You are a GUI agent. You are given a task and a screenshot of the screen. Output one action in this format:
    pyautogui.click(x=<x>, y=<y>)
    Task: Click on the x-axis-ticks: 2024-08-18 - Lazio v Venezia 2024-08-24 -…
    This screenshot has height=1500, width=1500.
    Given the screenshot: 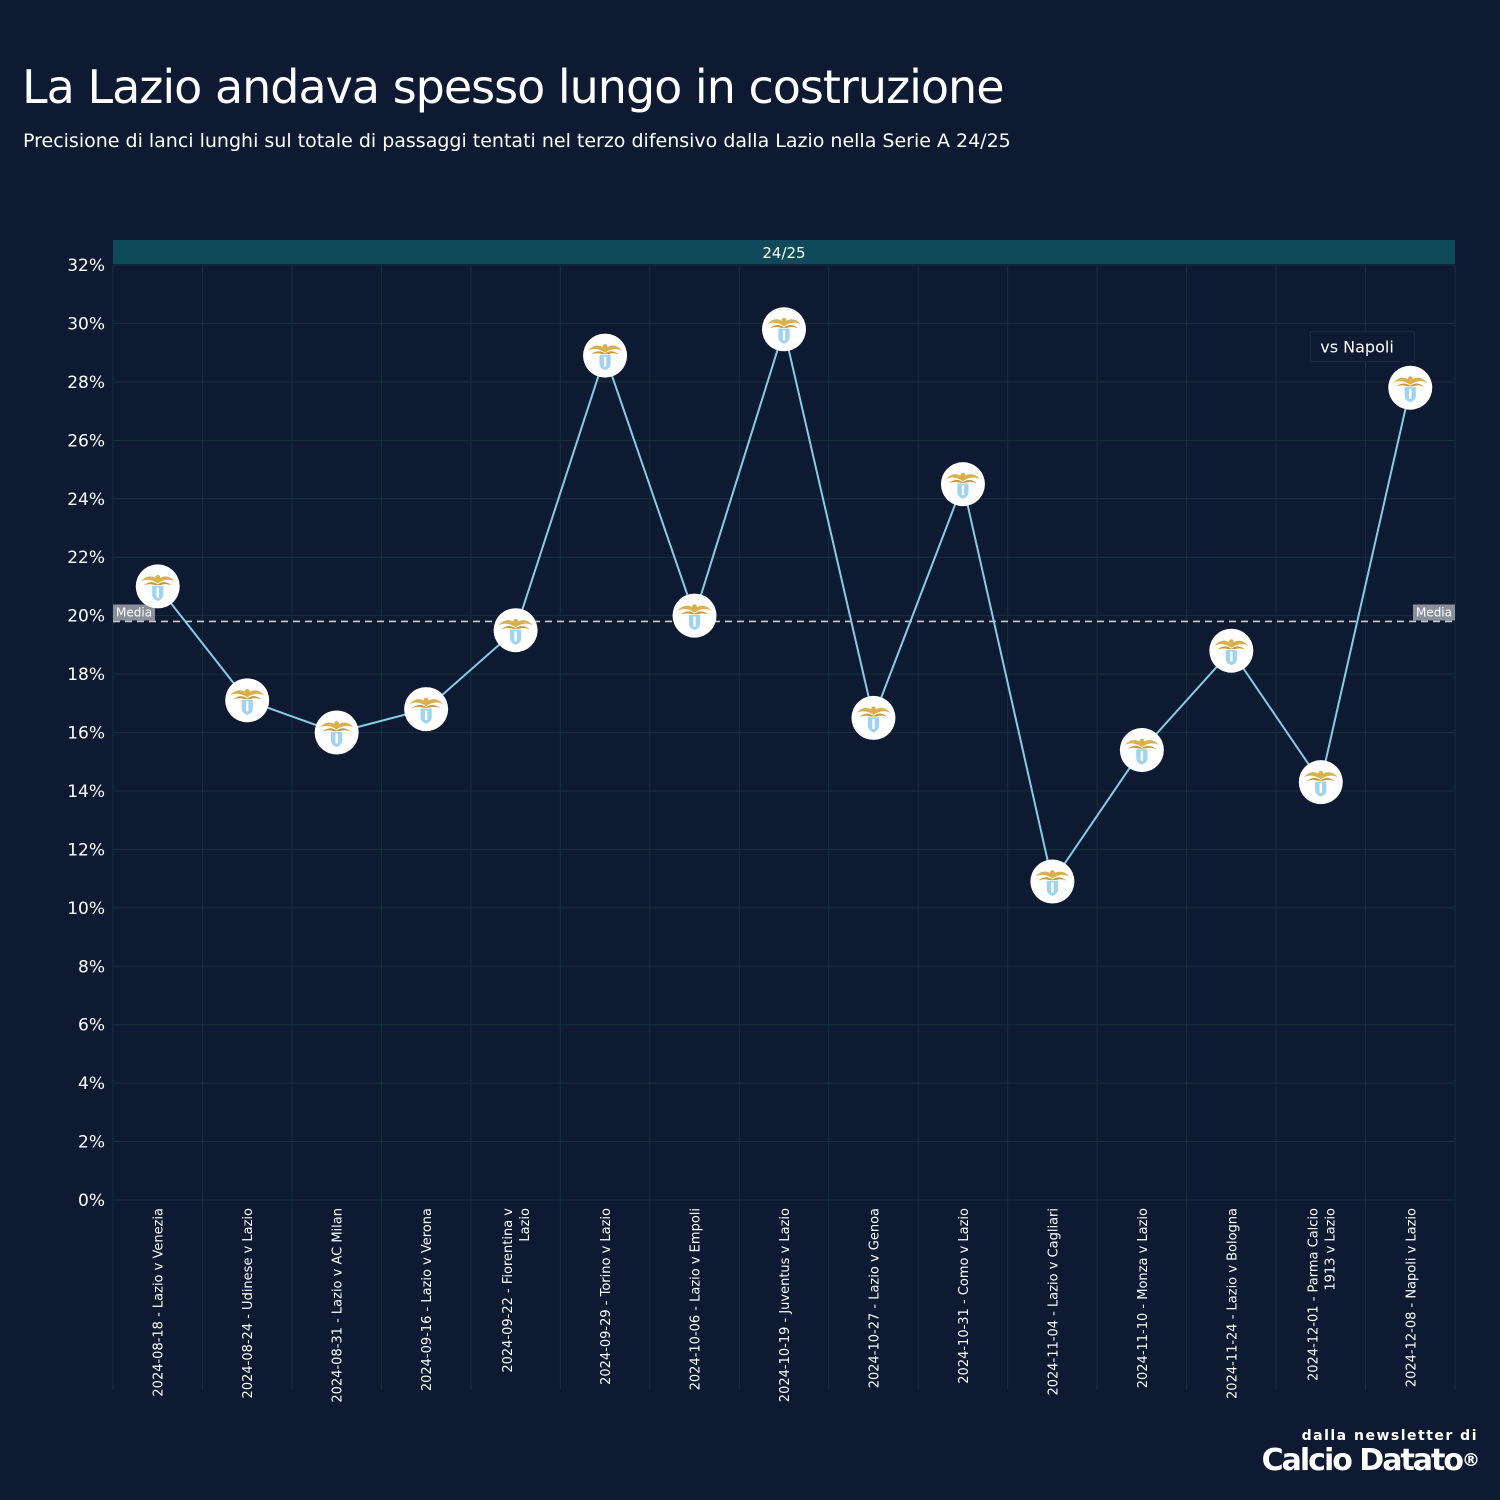 What is the action you would take?
    pyautogui.click(x=786, y=1305)
    